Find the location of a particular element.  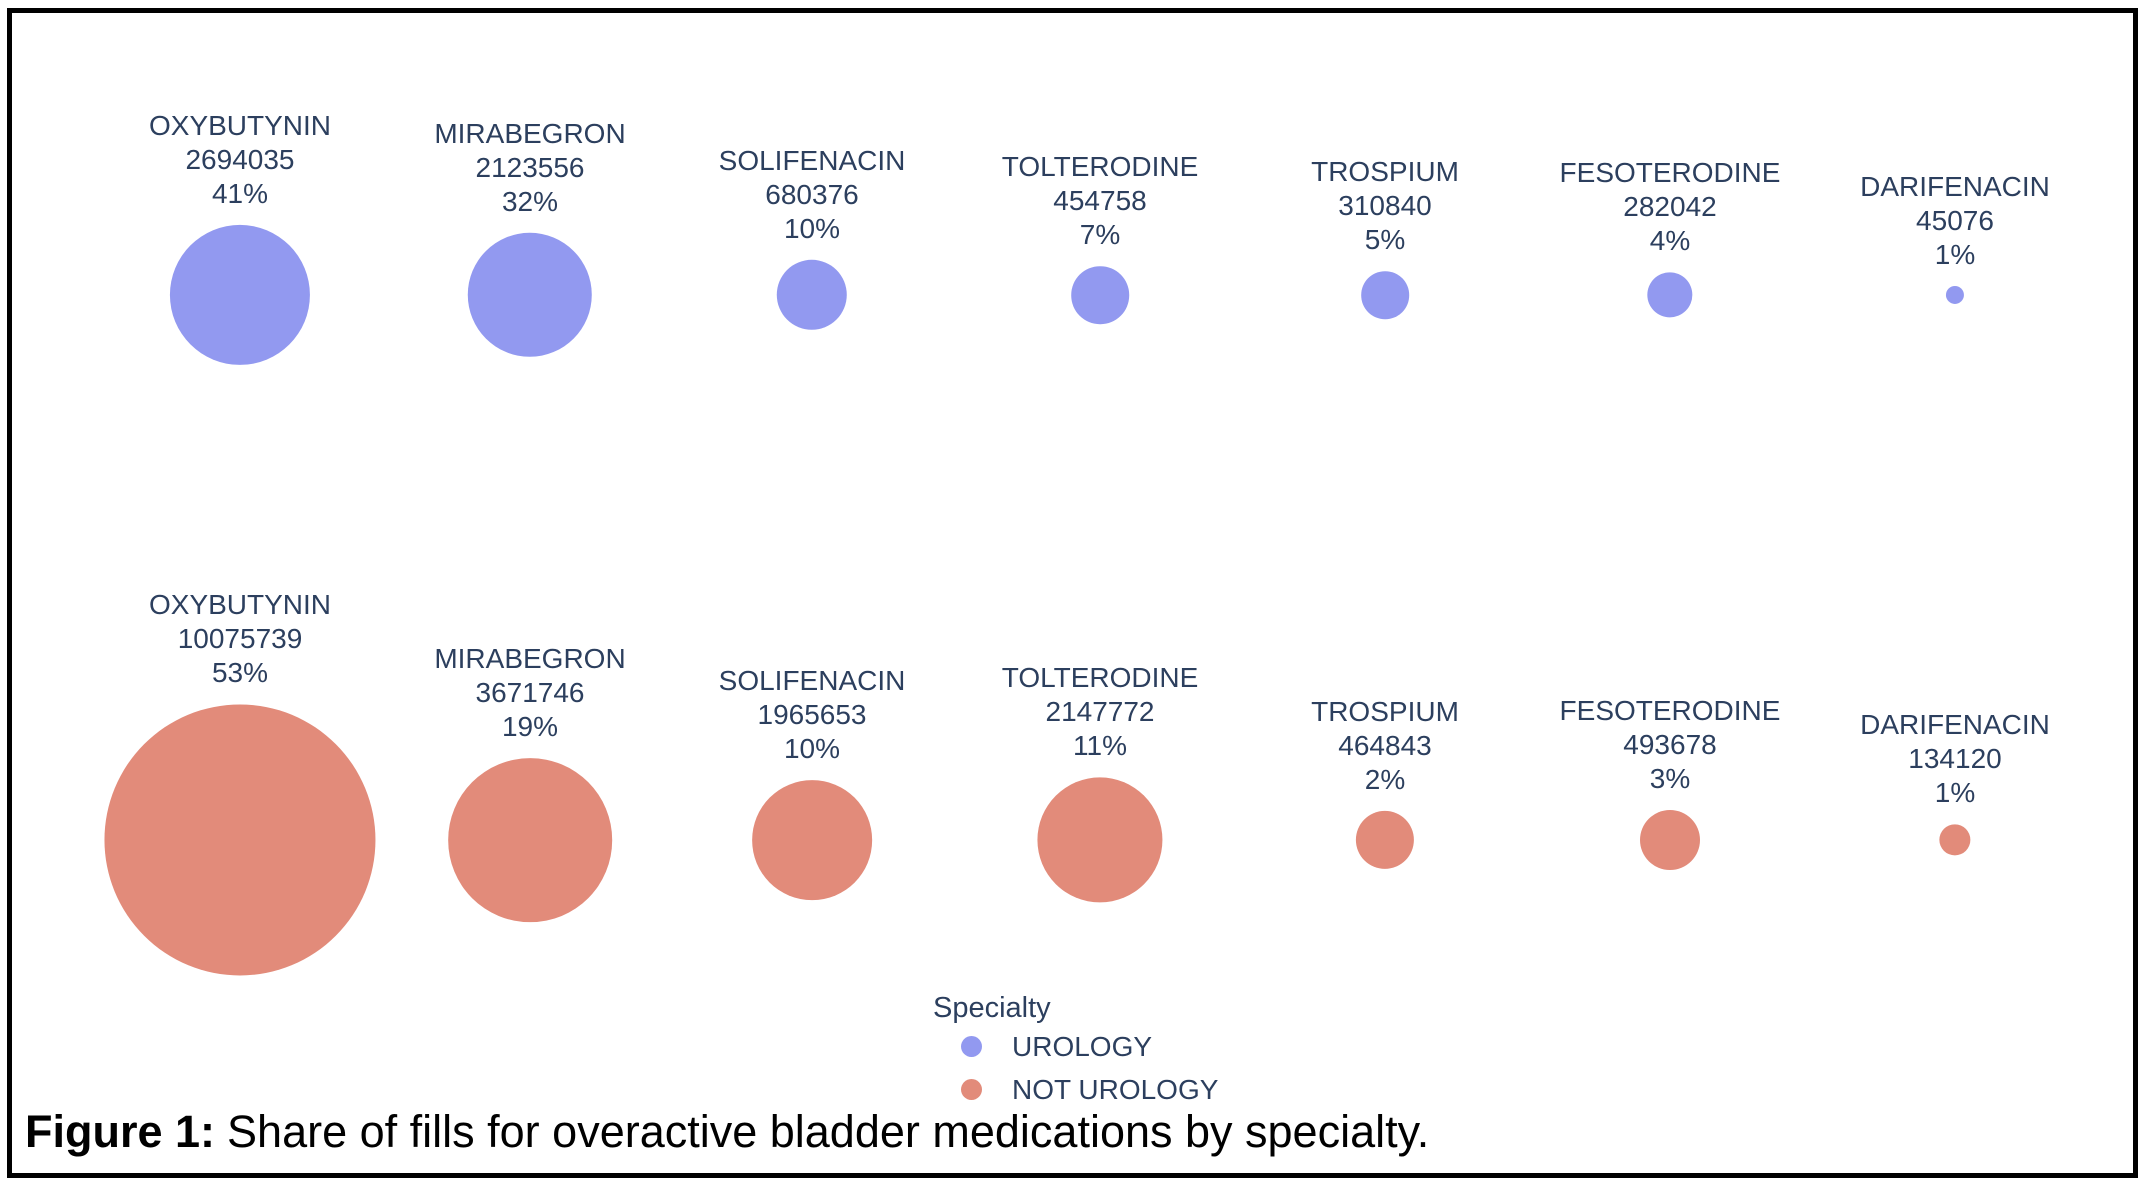

bubble-urology-oxybutynin is located at coordinates (240, 295).